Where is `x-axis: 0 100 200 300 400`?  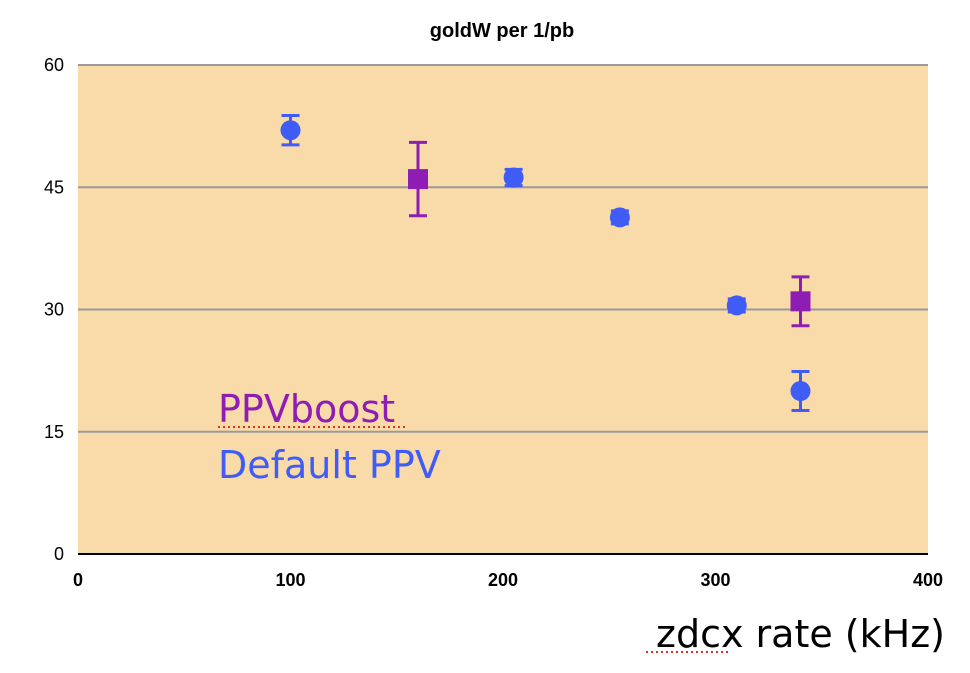
x-axis: 0 100 200 300 400 is located at coordinates (508, 580).